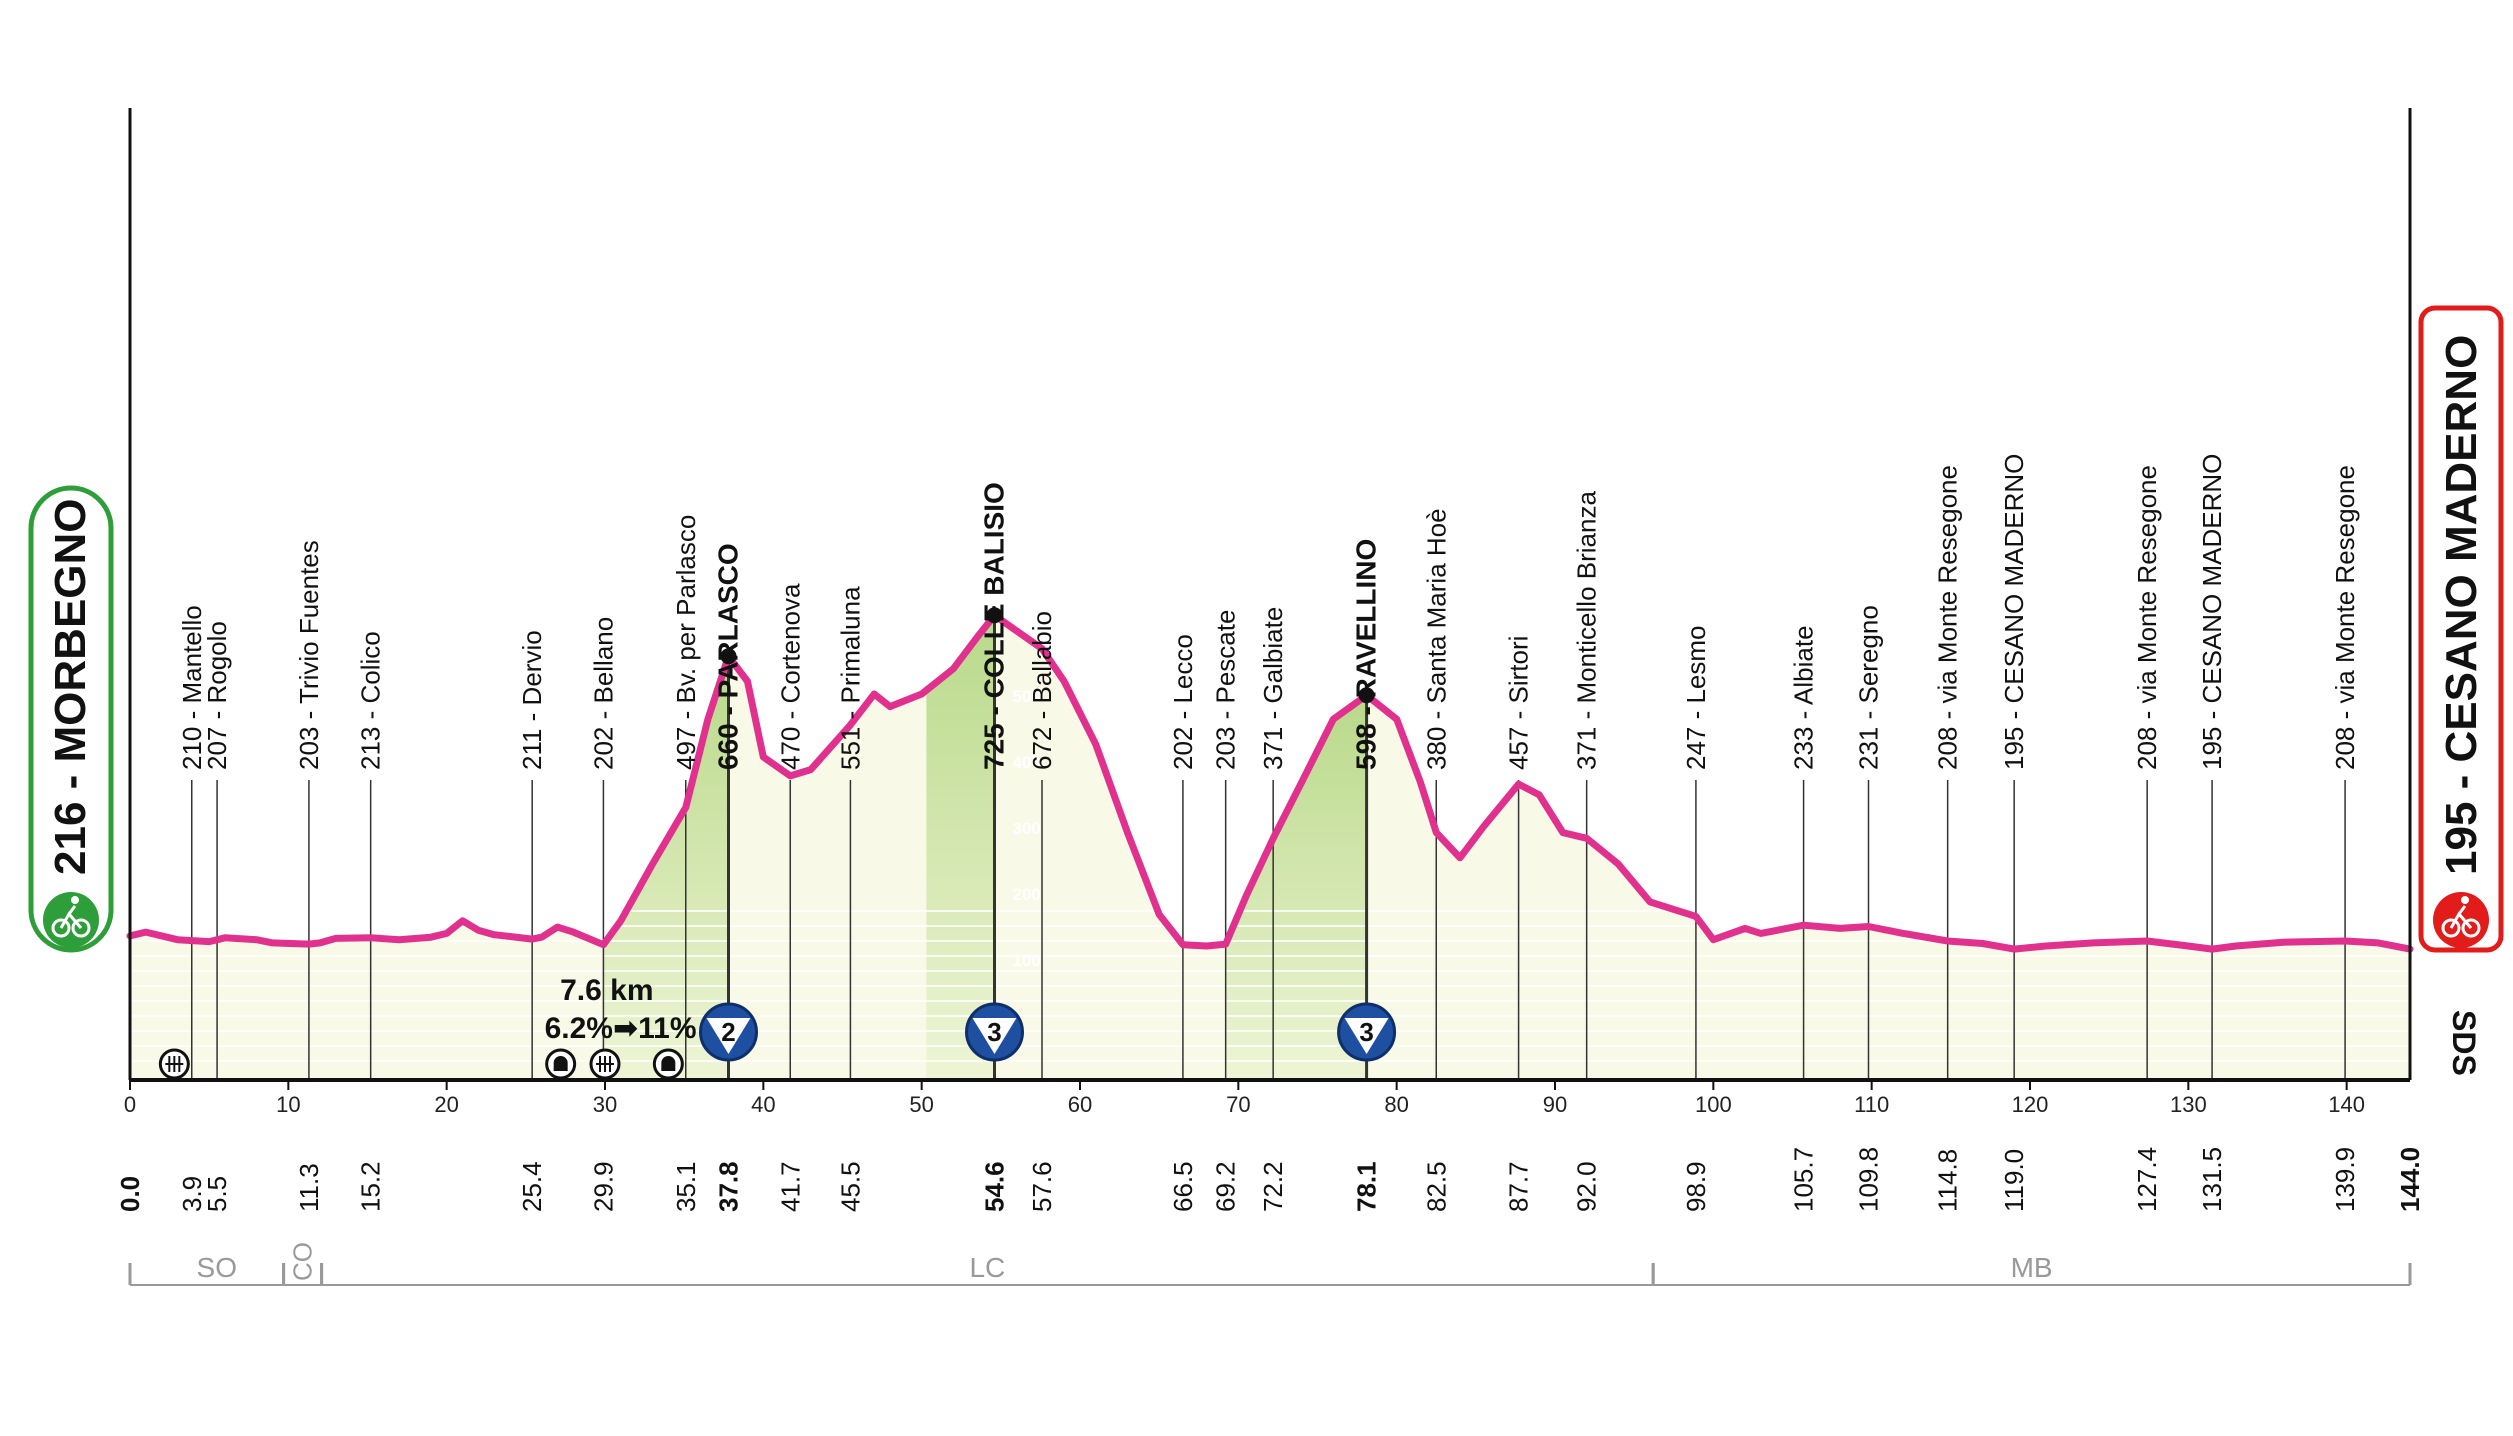 The height and width of the screenshot is (1436, 2513). Describe the element at coordinates (1183, 1186) in the screenshot. I see `km-label: 66.5` at that location.